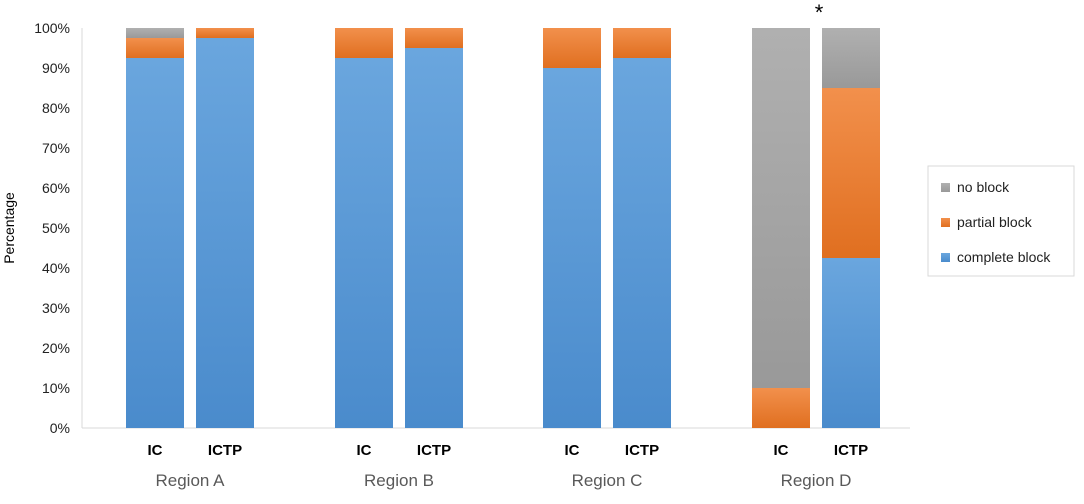 Image resolution: width=1084 pixels, height=504 pixels. What do you see at coordinates (56, 228) in the screenshot?
I see `y-tick-label: 50%` at bounding box center [56, 228].